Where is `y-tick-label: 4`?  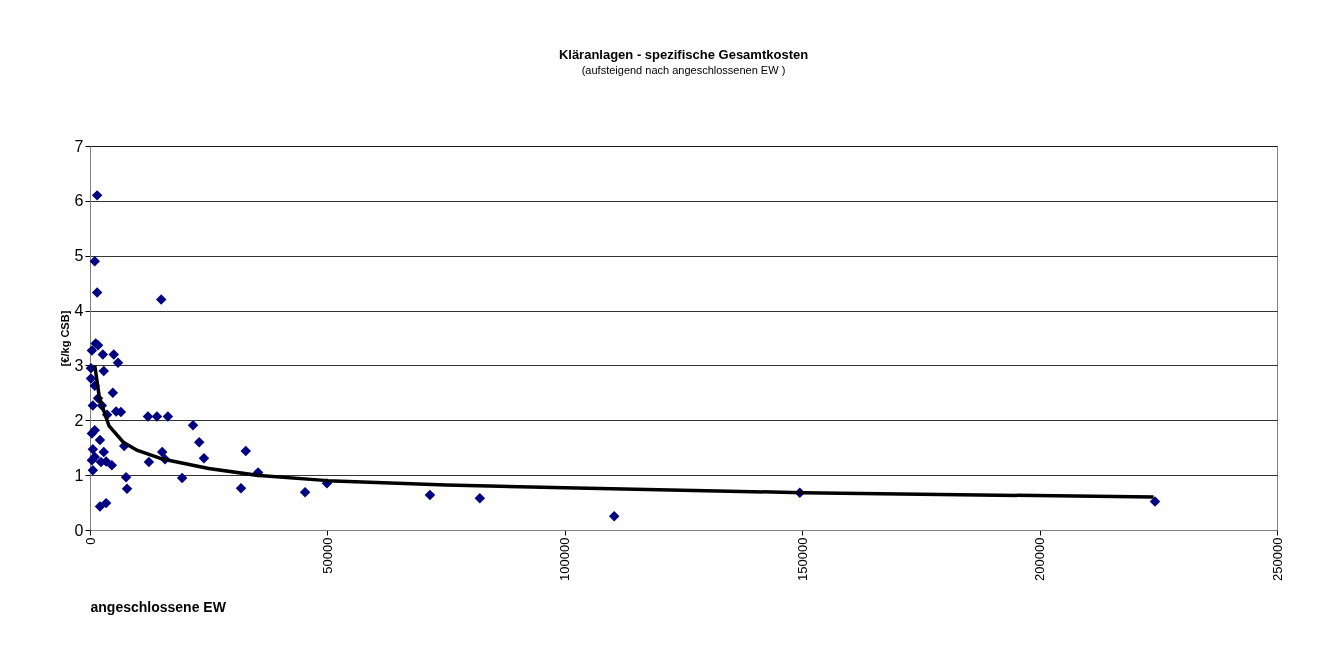
y-tick-label: 4 is located at coordinates (79, 311).